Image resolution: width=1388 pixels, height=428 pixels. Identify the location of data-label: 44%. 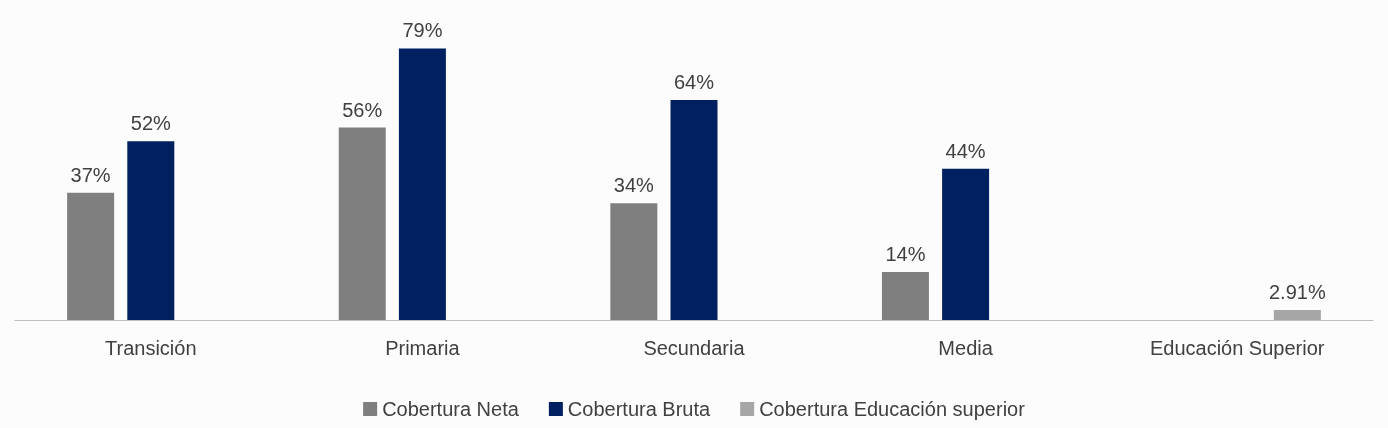
(965, 150).